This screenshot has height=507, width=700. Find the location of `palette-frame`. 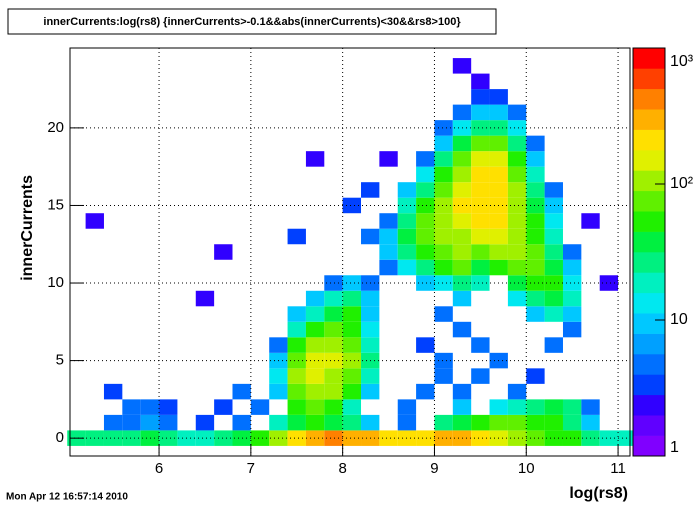

palette-frame is located at coordinates (649, 252).